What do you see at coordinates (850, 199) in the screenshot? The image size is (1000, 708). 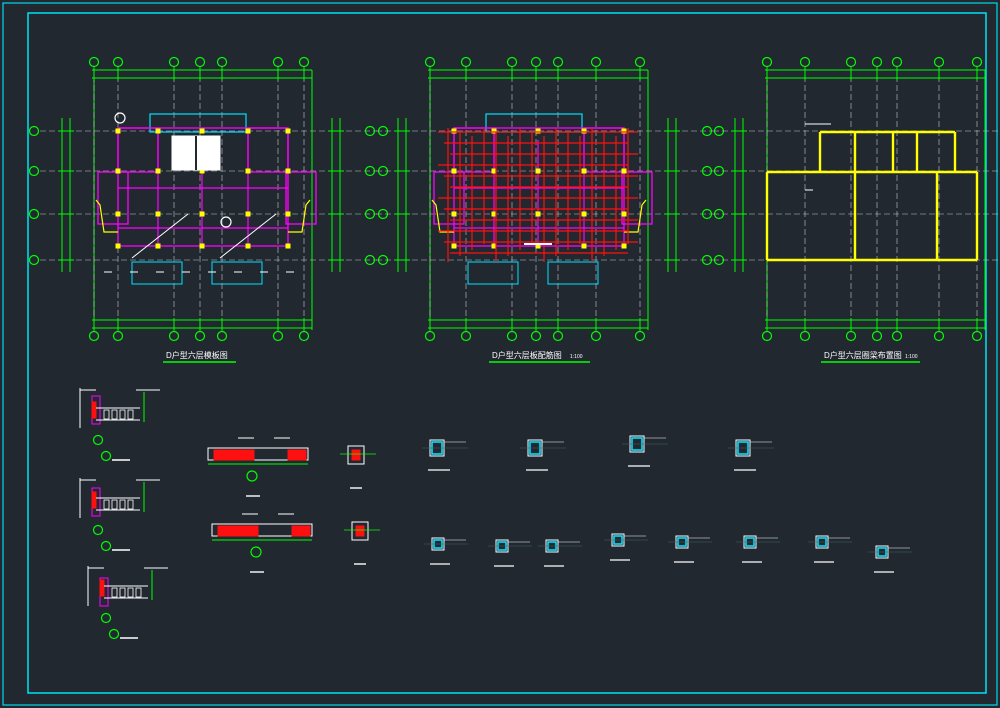 I see `plan-ring-beam-layout` at bounding box center [850, 199].